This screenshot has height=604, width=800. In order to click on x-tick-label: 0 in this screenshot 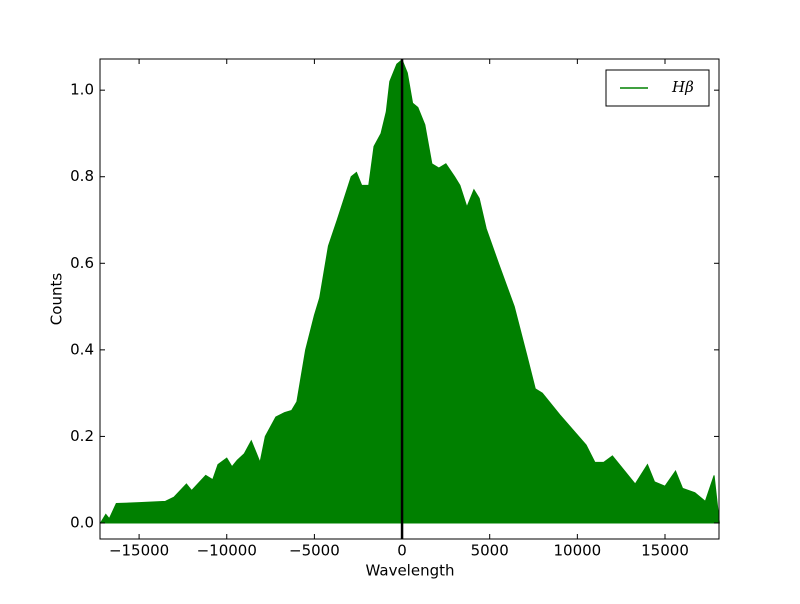, I will do `click(402, 551)`.